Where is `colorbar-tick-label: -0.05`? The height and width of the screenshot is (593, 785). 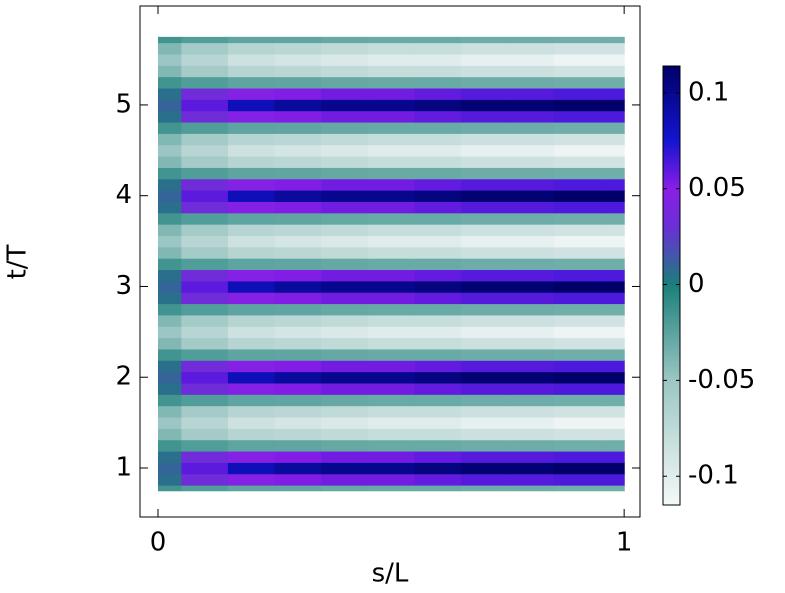
colorbar-tick-label: -0.05 is located at coordinates (721, 380).